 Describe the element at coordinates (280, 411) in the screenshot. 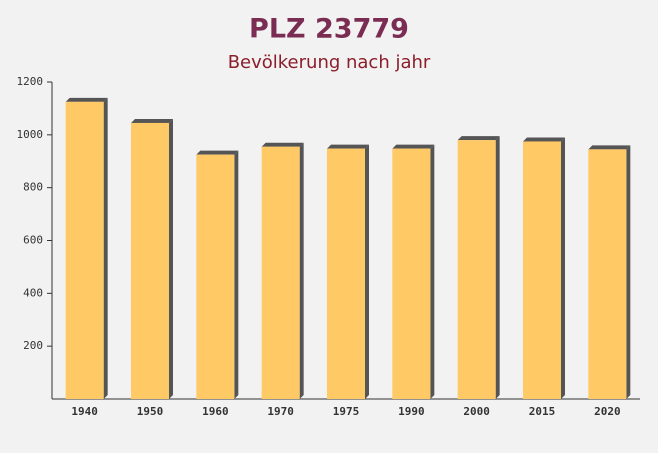

I see `x-tick-label: 1970` at that location.